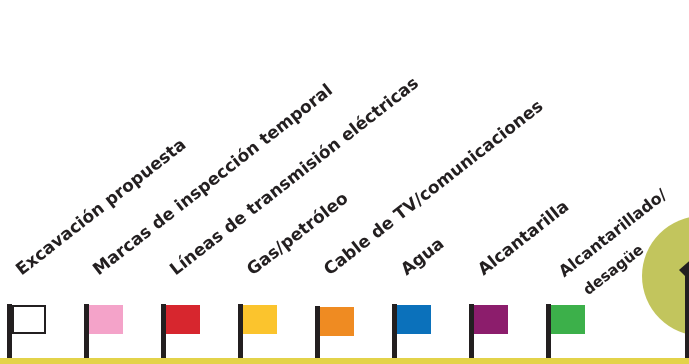 This screenshot has width=689, height=364. Describe the element at coordinates (29, 319) in the screenshot. I see `flag-swatch-proposed-excavation` at that location.